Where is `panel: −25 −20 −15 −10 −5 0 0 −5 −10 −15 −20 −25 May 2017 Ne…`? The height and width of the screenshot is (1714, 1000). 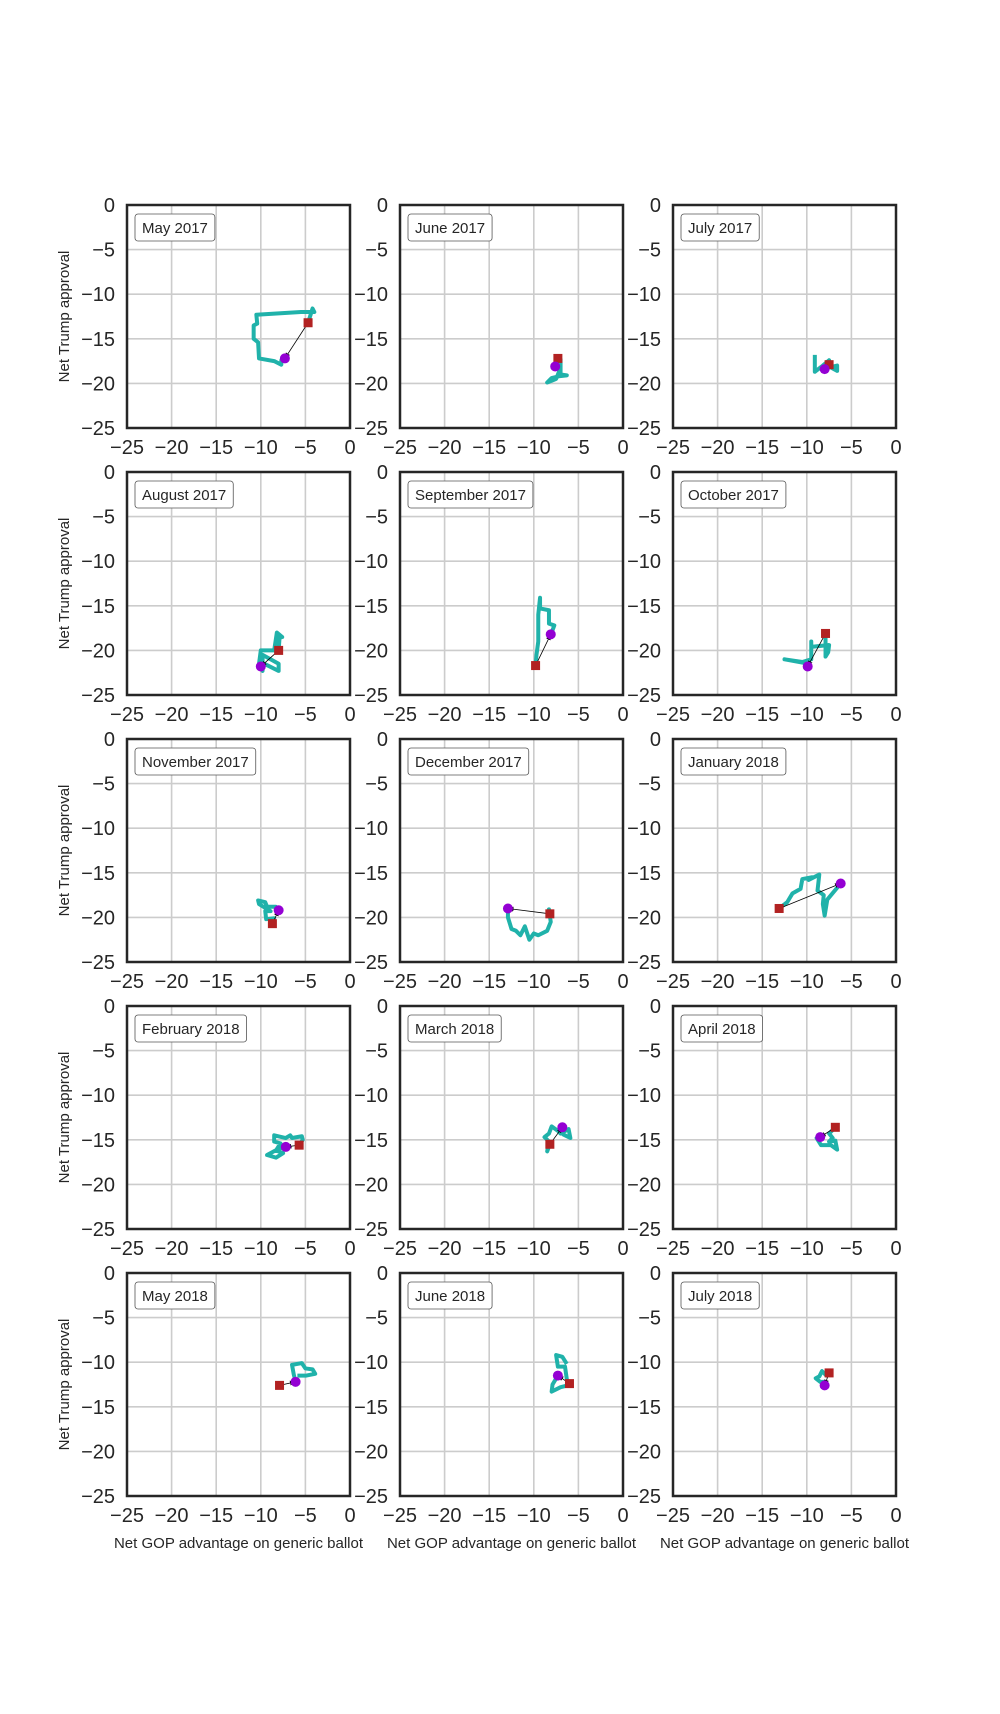 panel: −25 −20 −15 −10 −5 0 0 −5 −10 −15 −20 −25 May 2017 Ne… is located at coordinates (206, 327).